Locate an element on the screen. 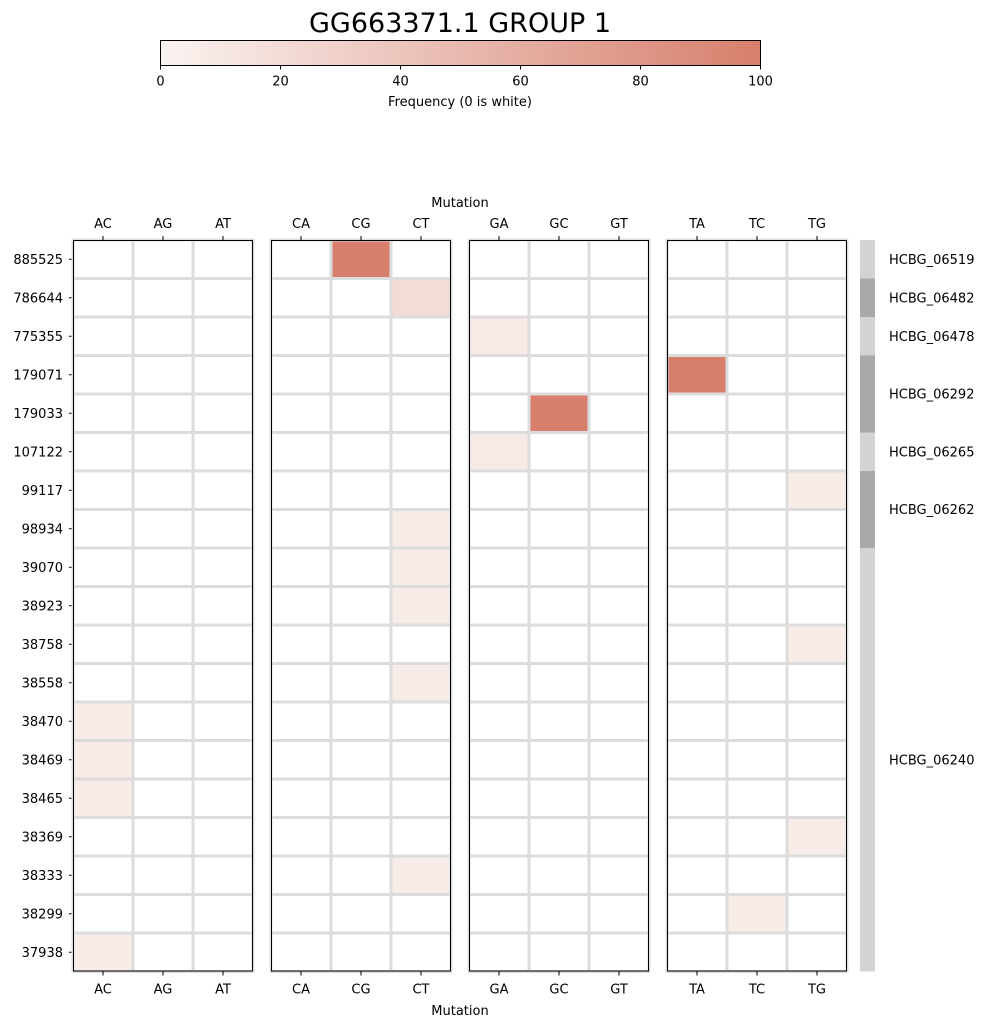  column-label-top: AG is located at coordinates (163, 224).